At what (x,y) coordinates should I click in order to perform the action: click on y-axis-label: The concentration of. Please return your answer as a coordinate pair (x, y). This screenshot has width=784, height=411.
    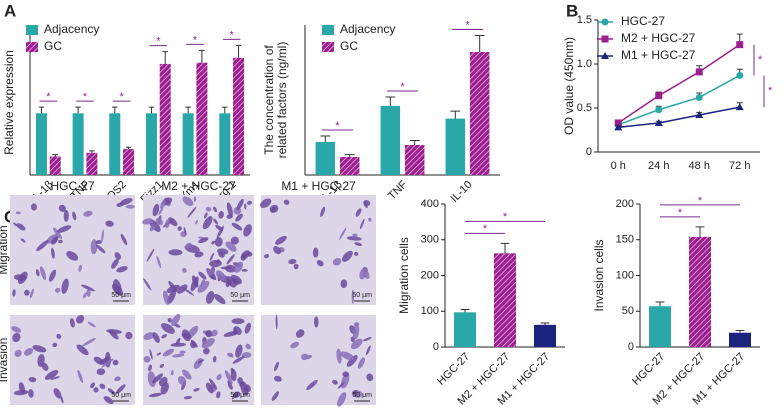
    Looking at the image, I should click on (269, 100).